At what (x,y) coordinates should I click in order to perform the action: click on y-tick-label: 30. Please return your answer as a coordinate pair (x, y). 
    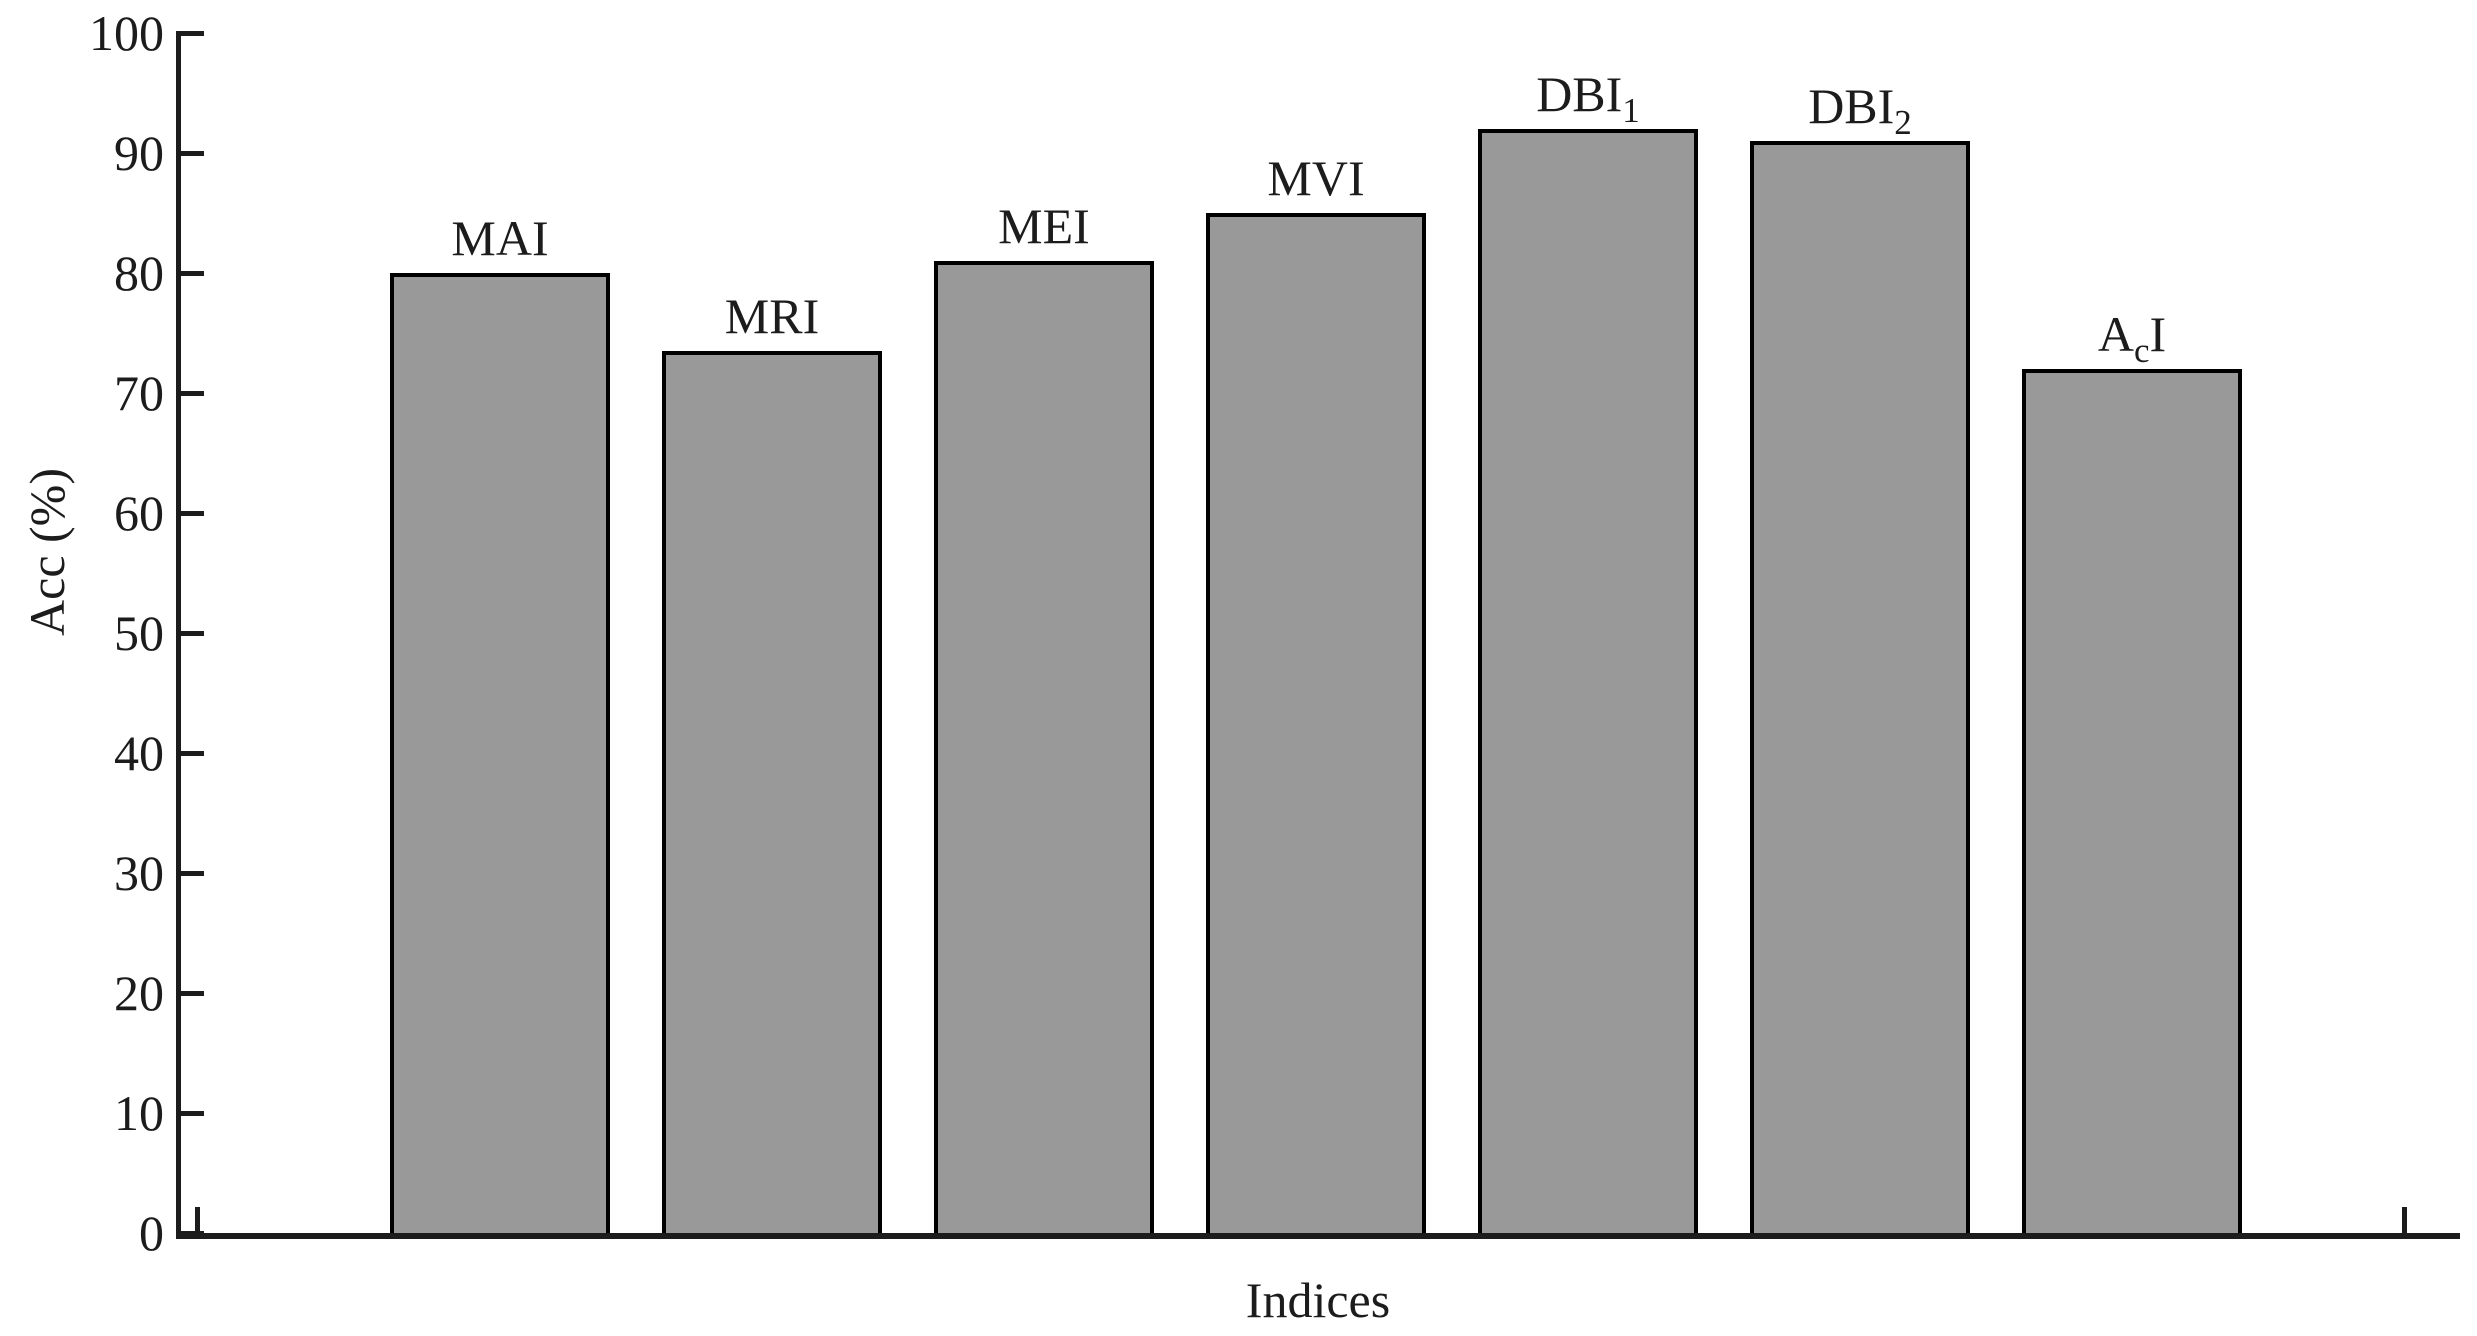
    Looking at the image, I should click on (139, 873).